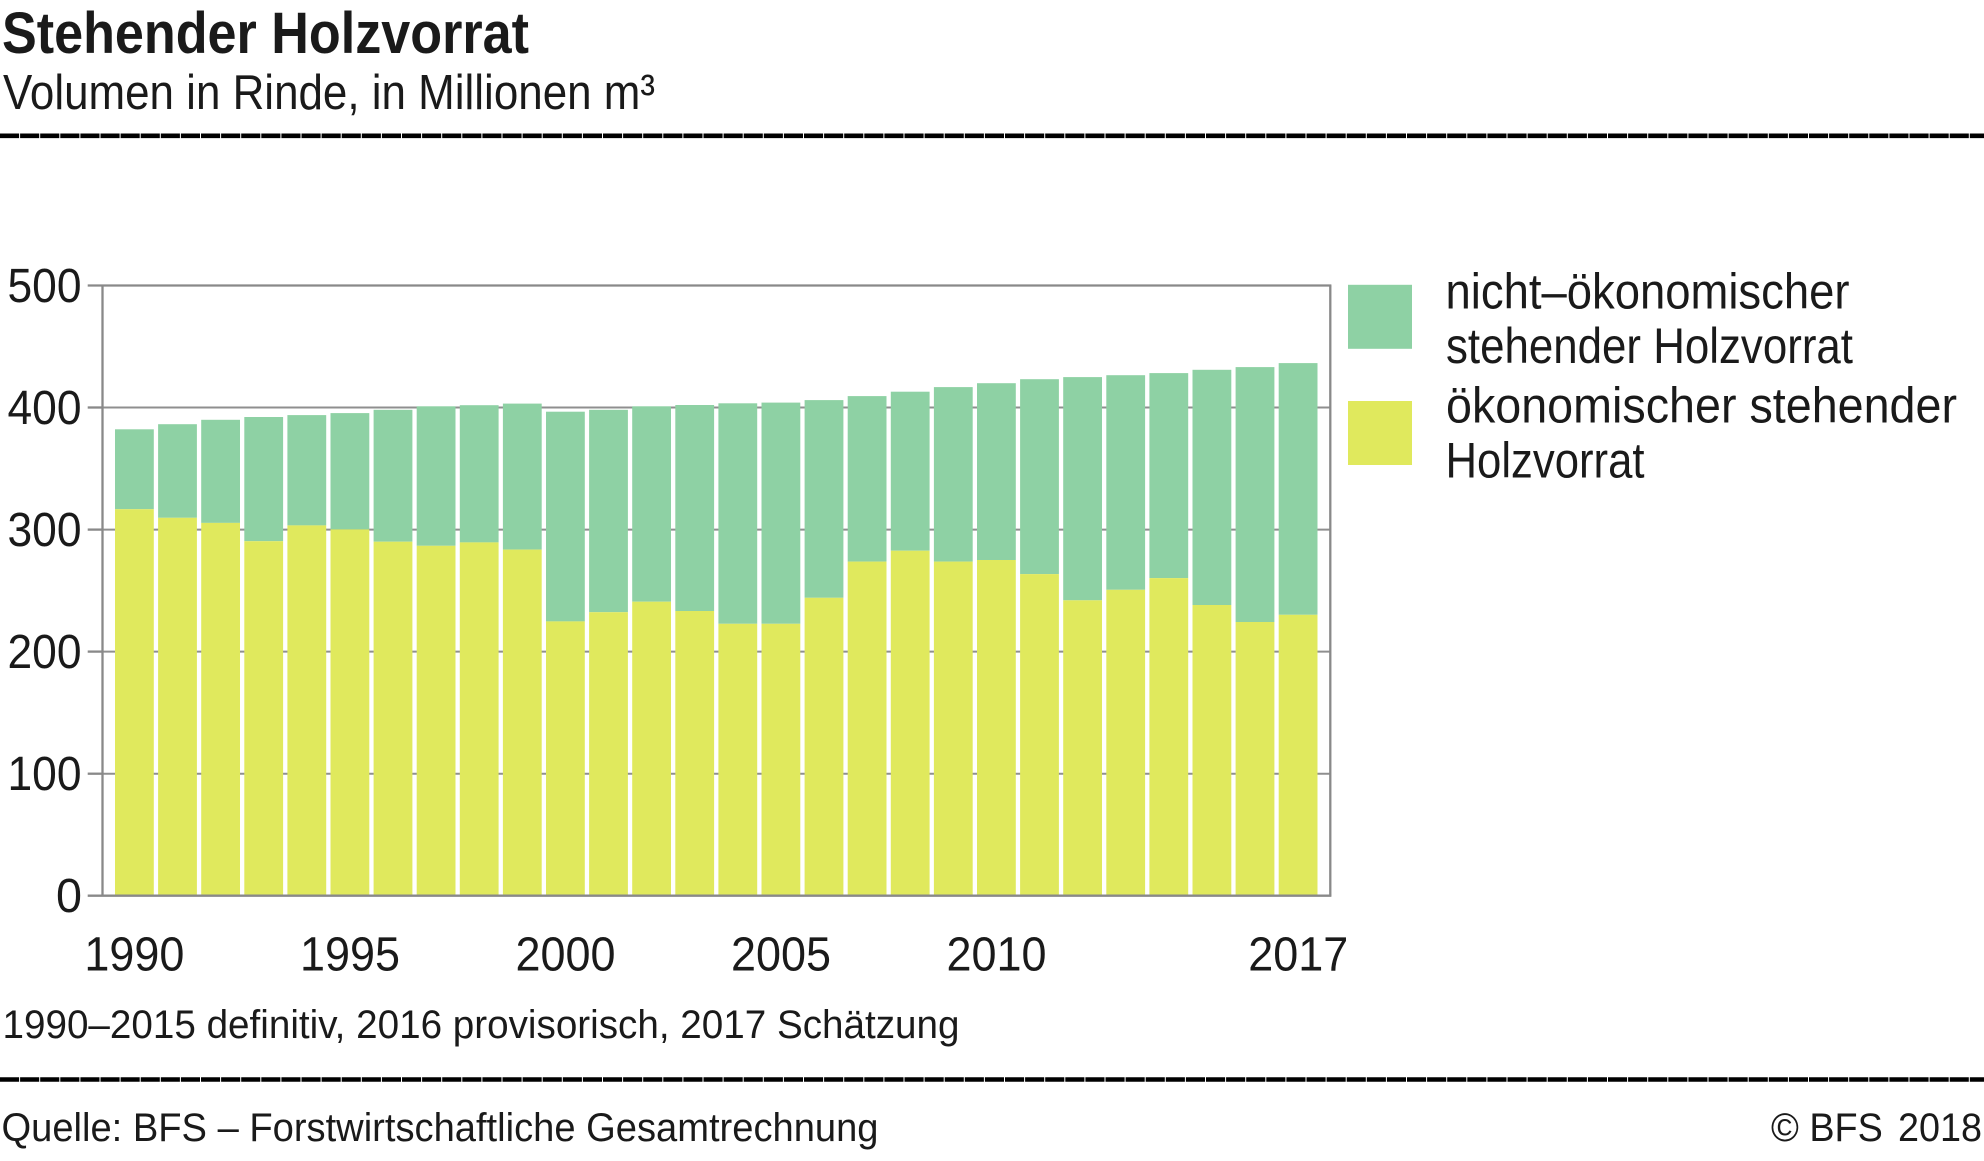 This screenshot has width=1984, height=1161. Describe the element at coordinates (1701, 405) in the screenshot. I see `svg-text: ökonomischer stehender` at that location.